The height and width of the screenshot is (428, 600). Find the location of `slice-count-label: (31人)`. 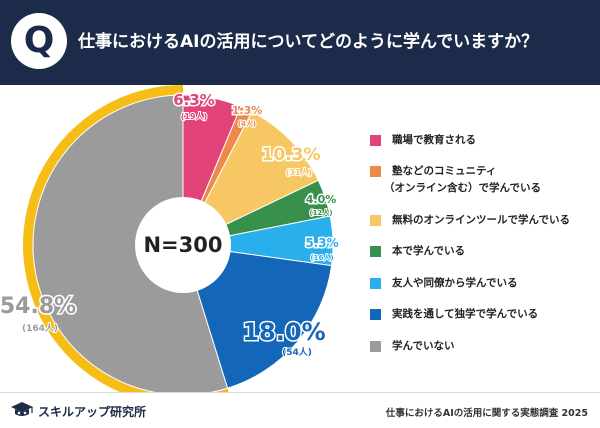

slice-count-label: (31人) is located at coordinates (299, 172).